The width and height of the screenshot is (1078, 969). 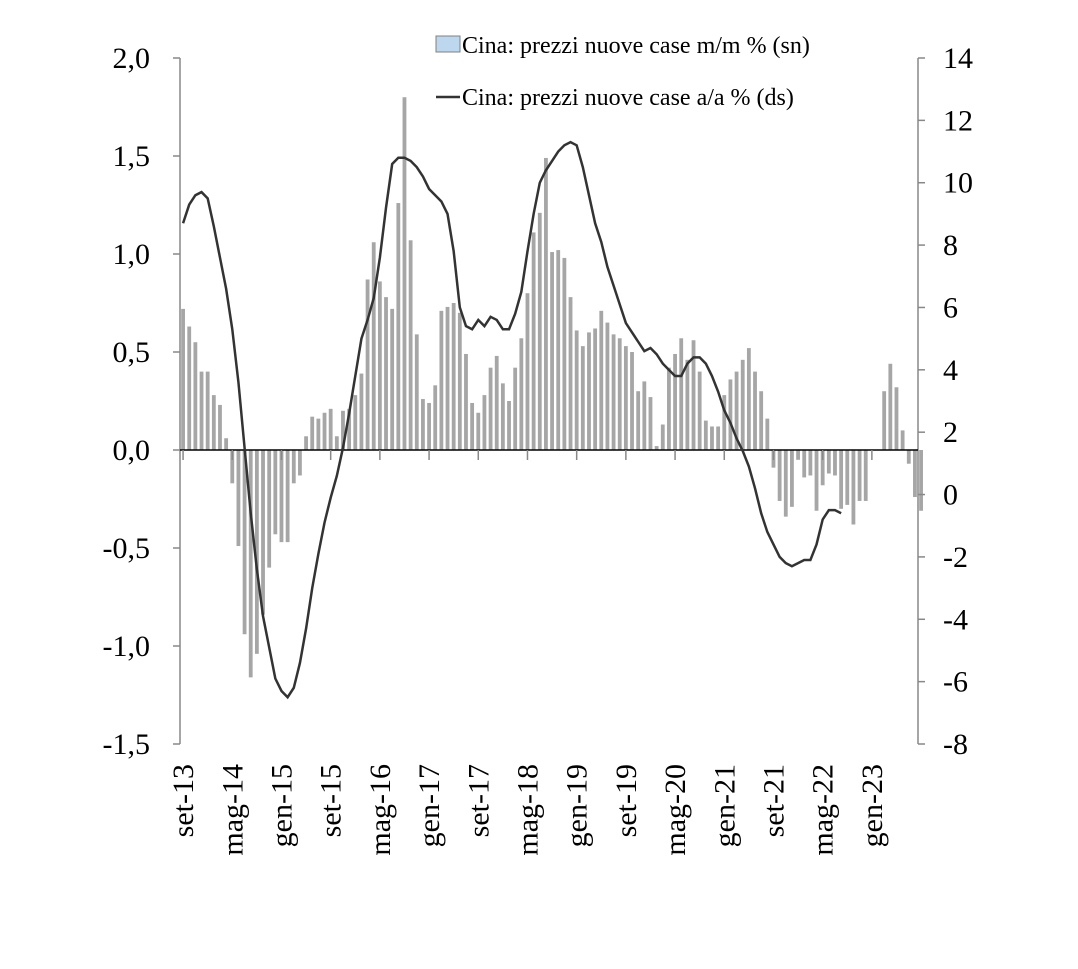 I want to click on x-tick-label: set-13, so click(x=183, y=800).